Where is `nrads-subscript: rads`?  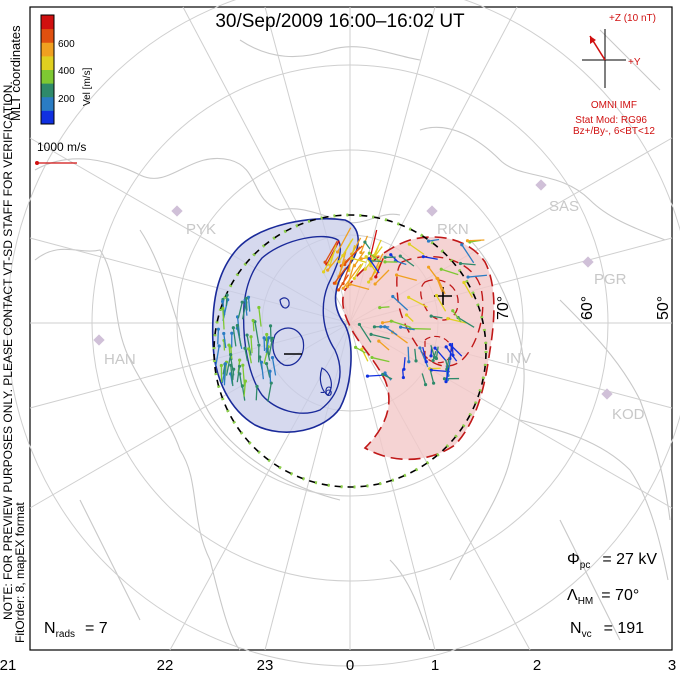
nrads-subscript: rads is located at coordinates (65, 634).